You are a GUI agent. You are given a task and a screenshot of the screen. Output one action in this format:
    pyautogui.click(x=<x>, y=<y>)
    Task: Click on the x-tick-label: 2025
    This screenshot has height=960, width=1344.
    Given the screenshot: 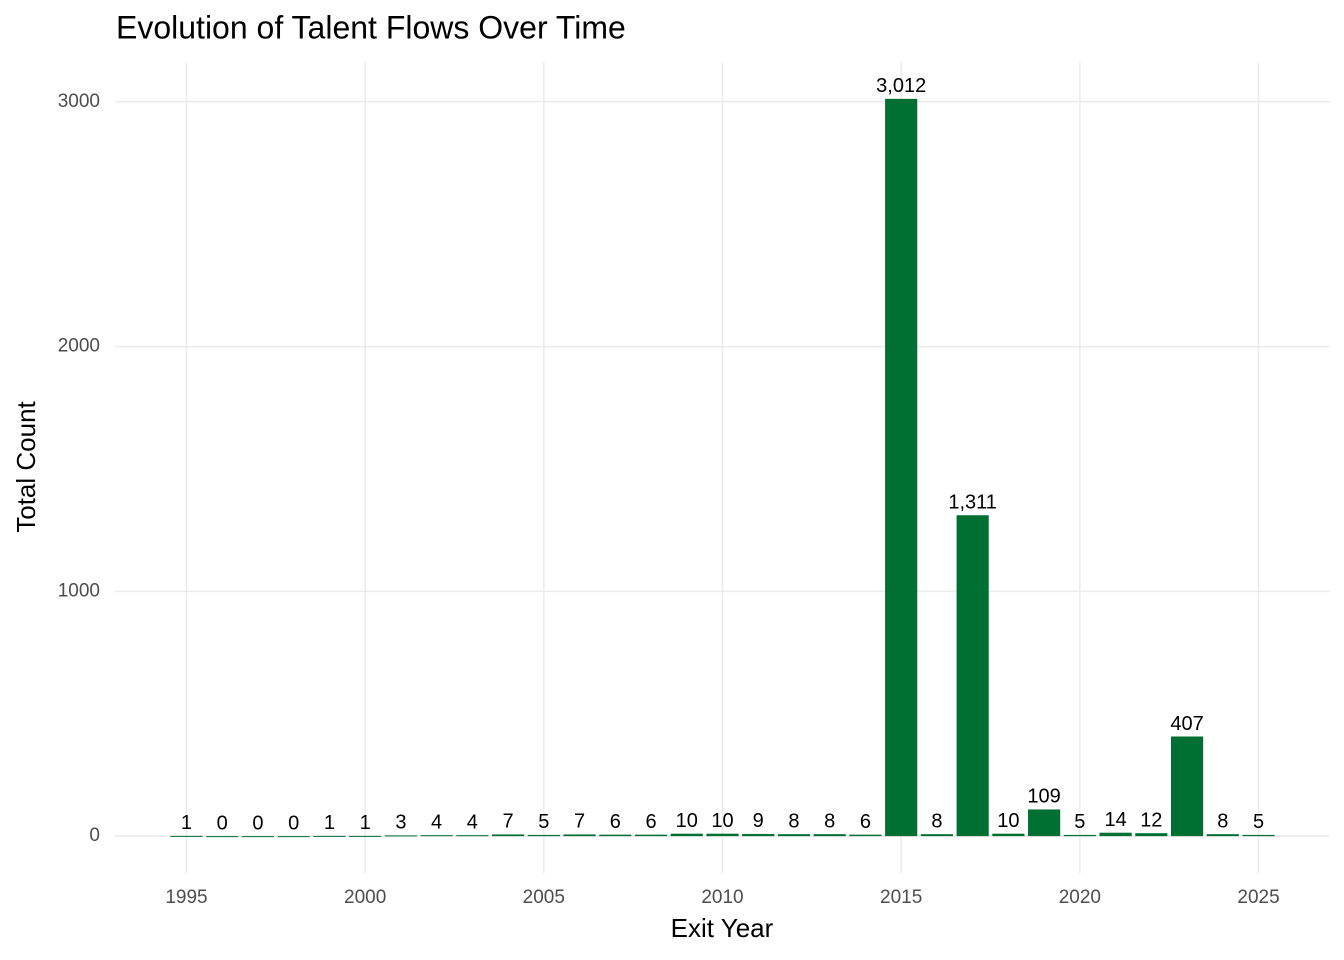 What is the action you would take?
    pyautogui.click(x=1258, y=897)
    